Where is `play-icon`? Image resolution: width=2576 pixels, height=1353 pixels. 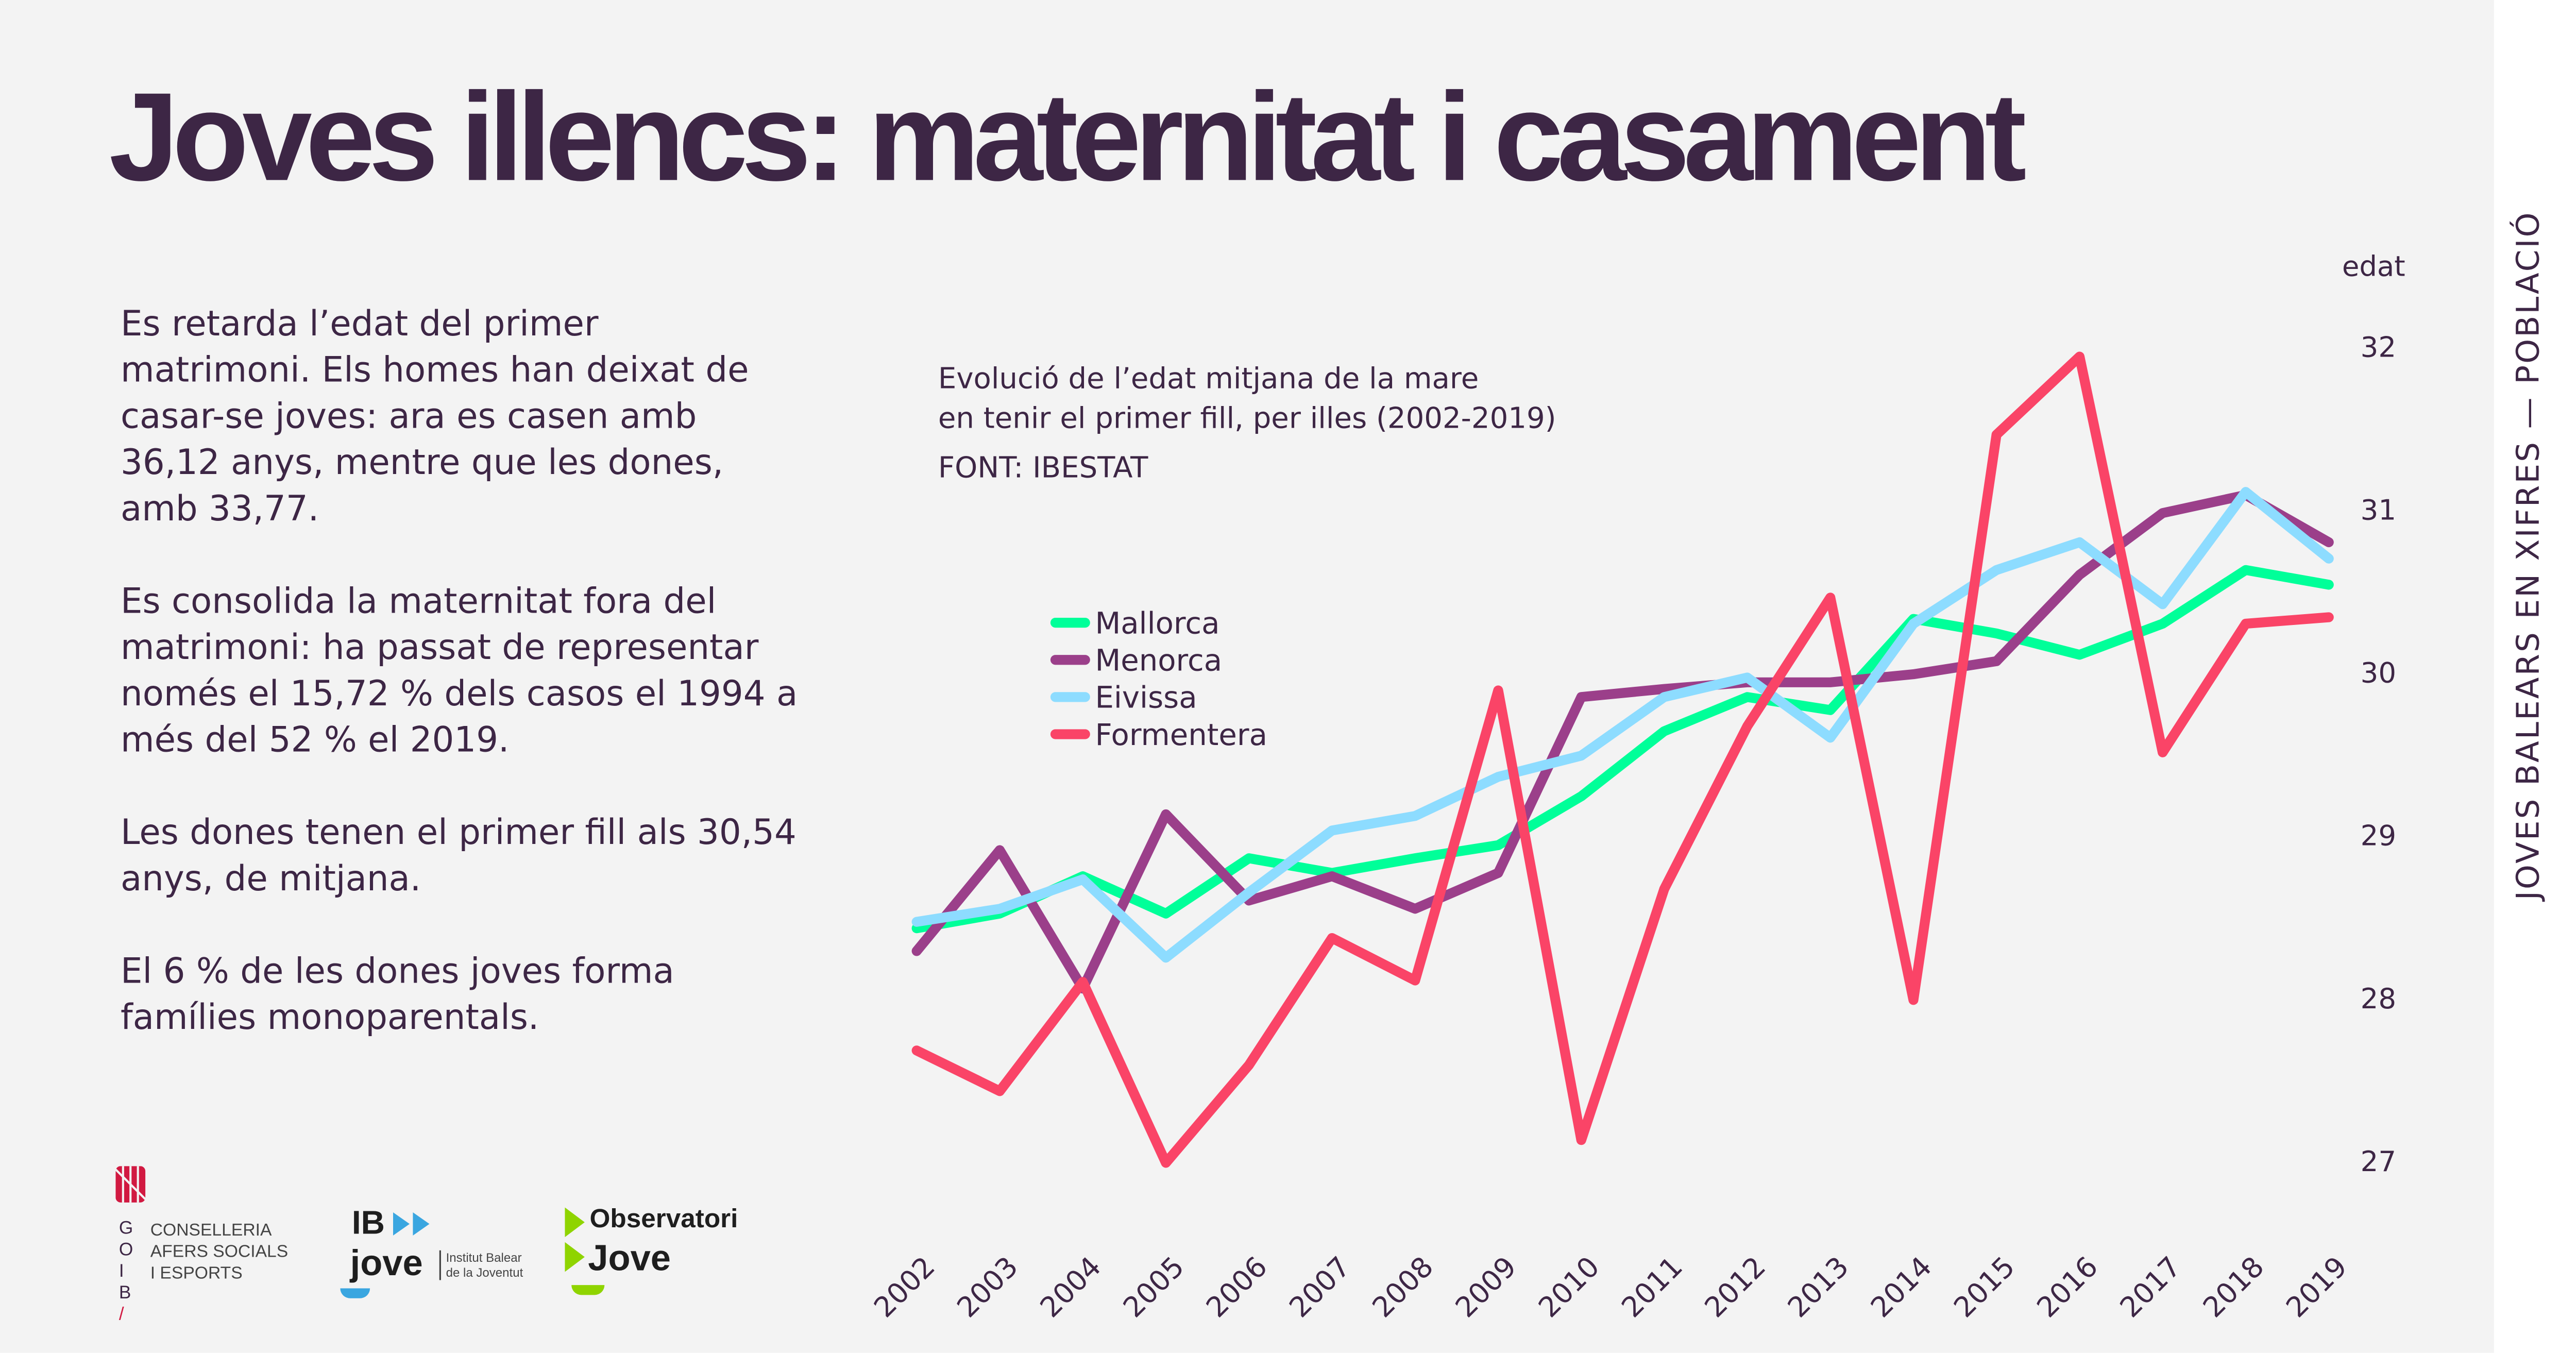 play-icon is located at coordinates (575, 1240).